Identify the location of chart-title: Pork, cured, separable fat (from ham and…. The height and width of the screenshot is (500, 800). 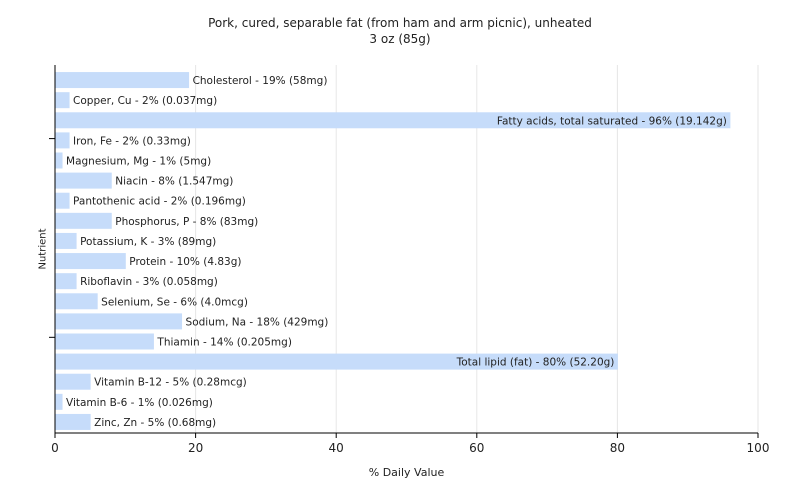
(400, 23).